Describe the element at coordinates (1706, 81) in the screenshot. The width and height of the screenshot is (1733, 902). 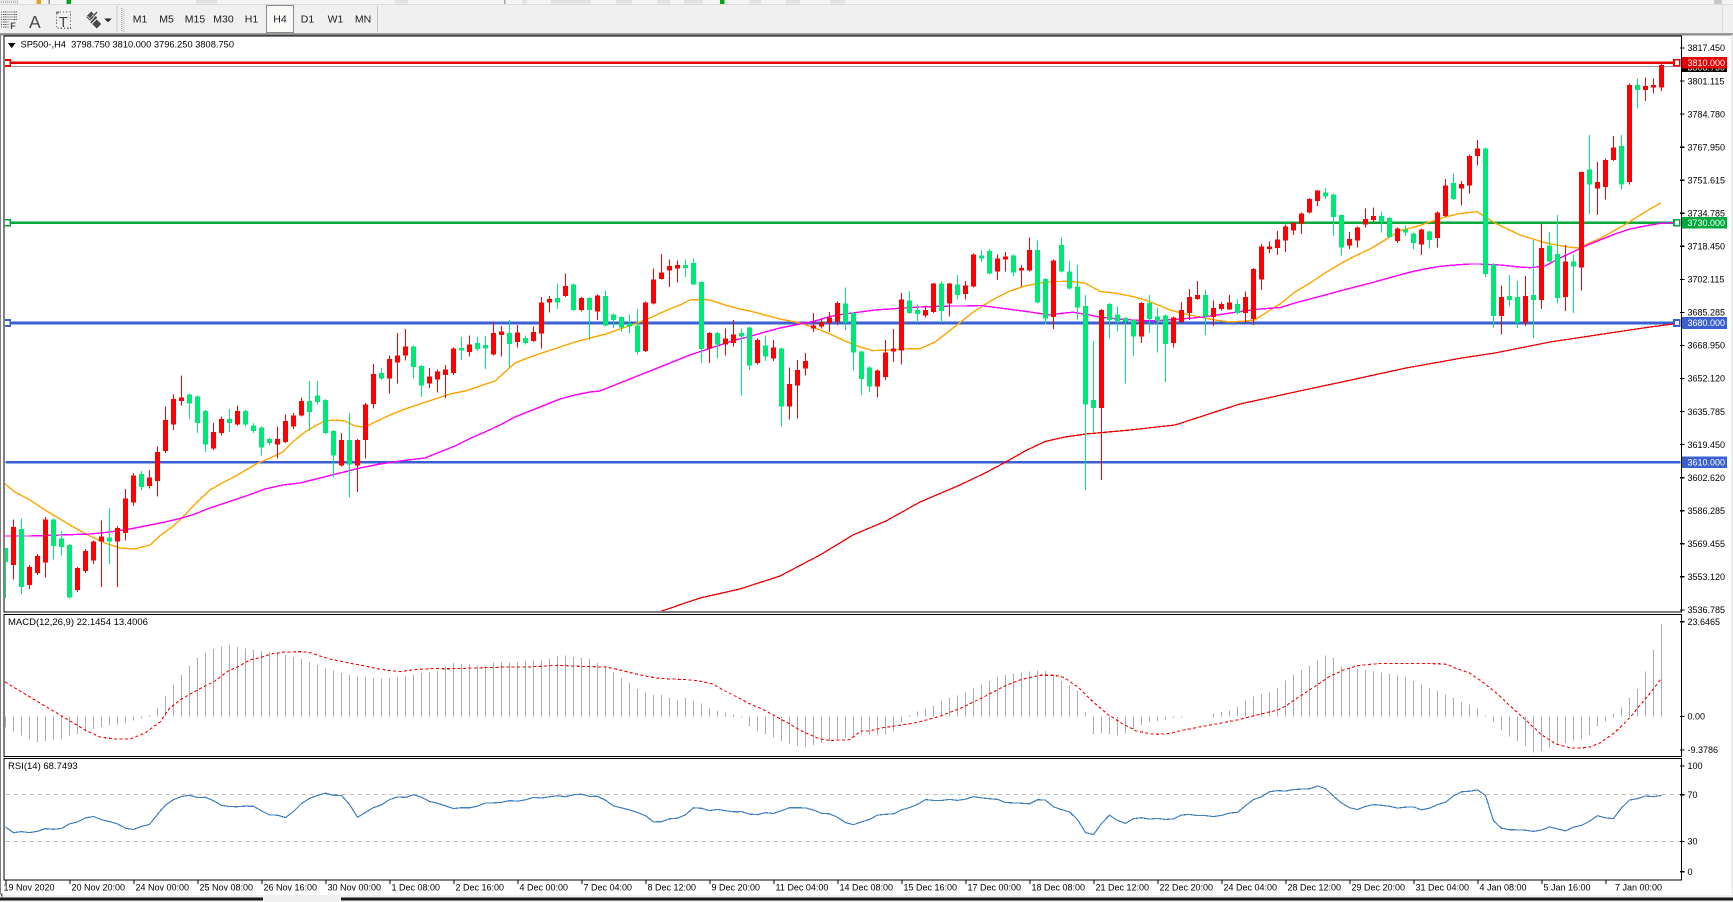
I see `svg-text: 3801.115` at that location.